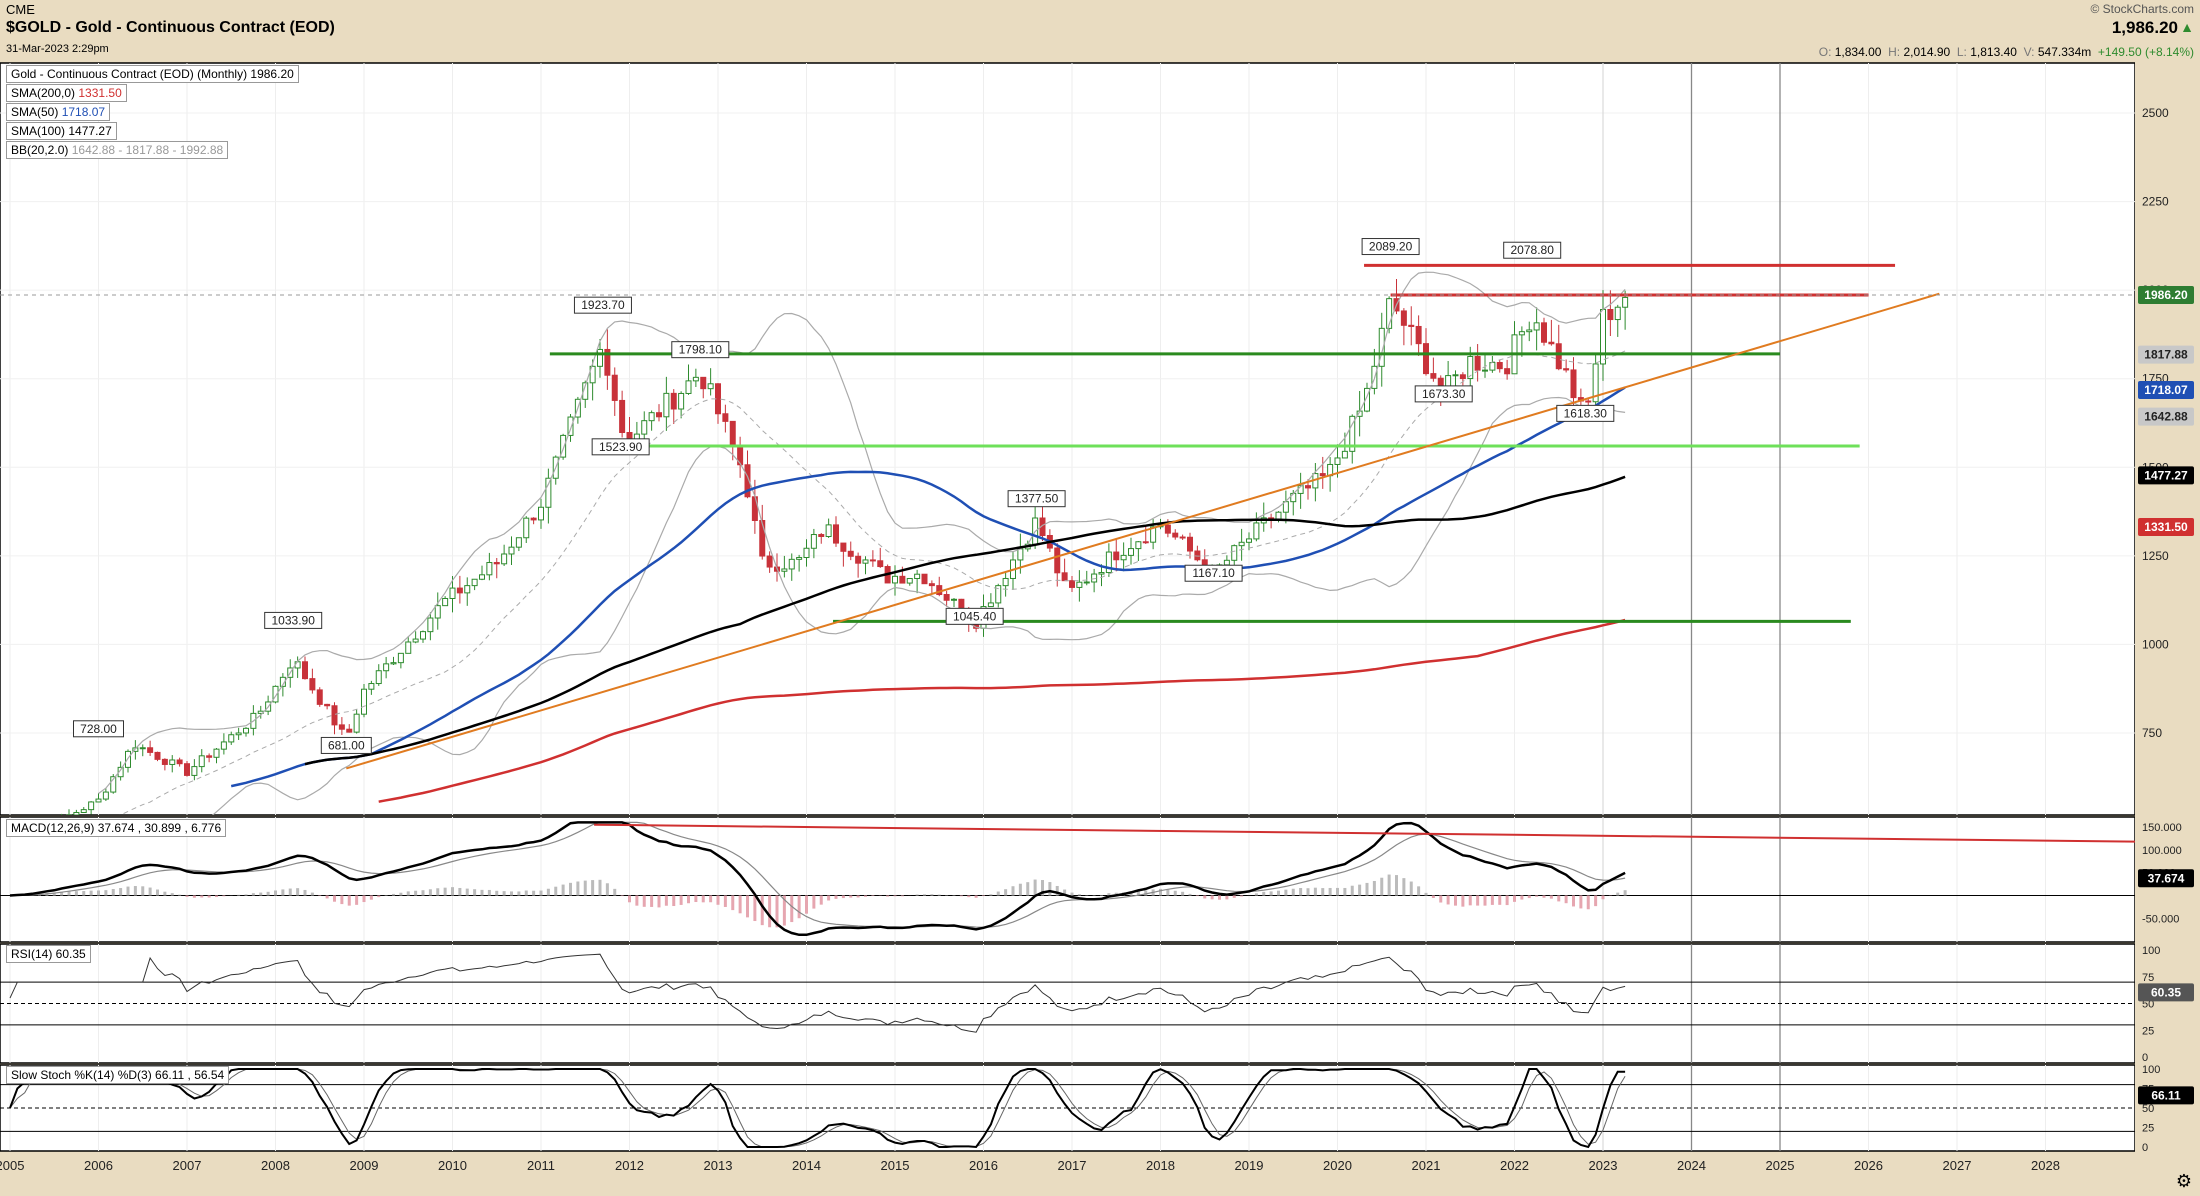 The height and width of the screenshot is (1196, 2200). I want to click on stoch-badge, so click(2166, 1095).